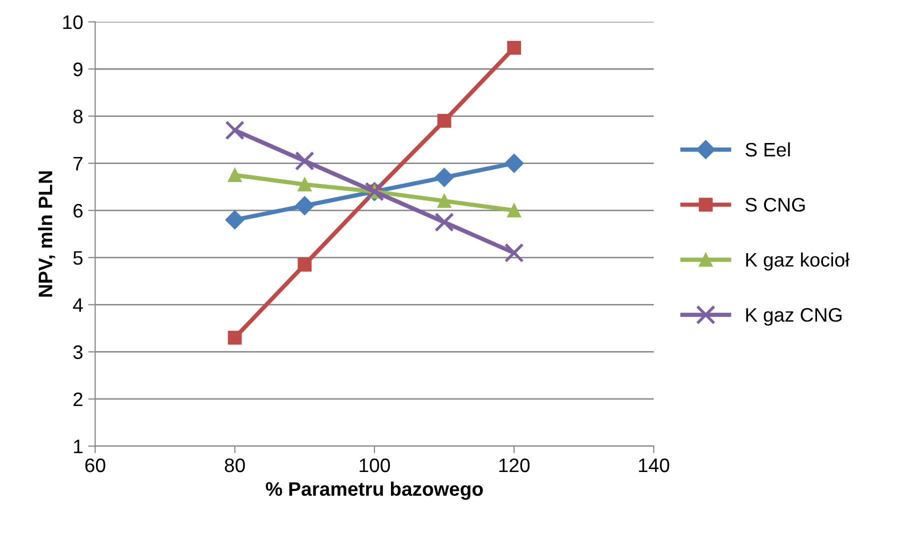  Describe the element at coordinates (78, 399) in the screenshot. I see `y-tick-label: 2` at that location.